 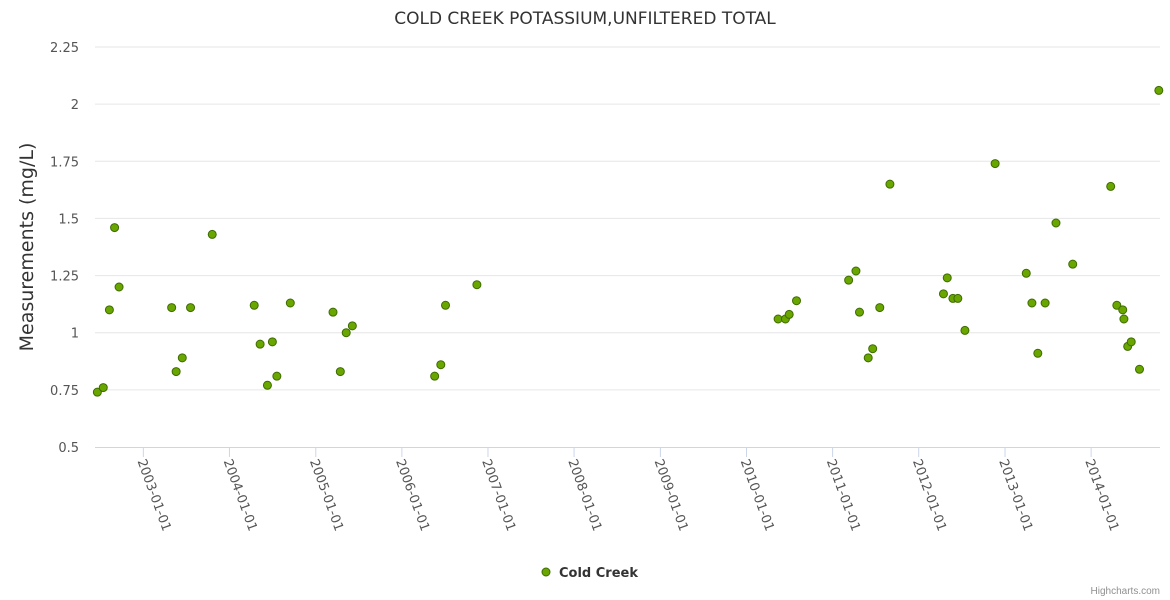 I want to click on y-tick-label: 1.75, so click(x=64, y=162).